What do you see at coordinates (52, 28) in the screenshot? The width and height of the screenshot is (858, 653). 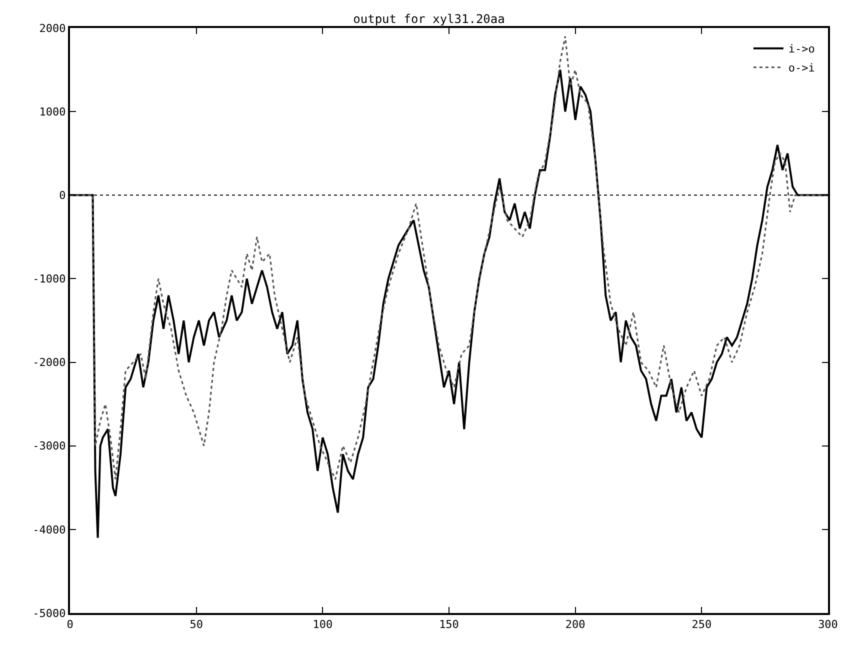 I see `y-tick-label: 2000` at bounding box center [52, 28].